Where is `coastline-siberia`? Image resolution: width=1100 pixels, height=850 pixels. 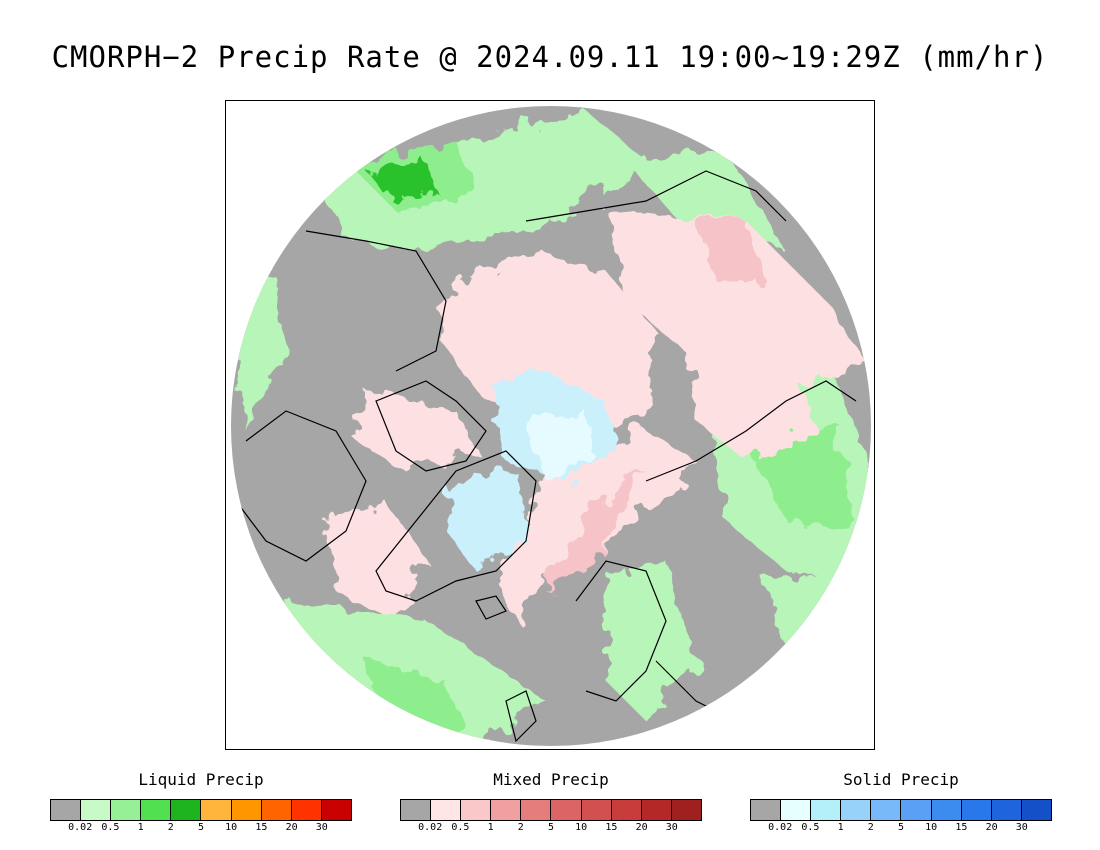
coastline-siberia is located at coordinates (656, 196).